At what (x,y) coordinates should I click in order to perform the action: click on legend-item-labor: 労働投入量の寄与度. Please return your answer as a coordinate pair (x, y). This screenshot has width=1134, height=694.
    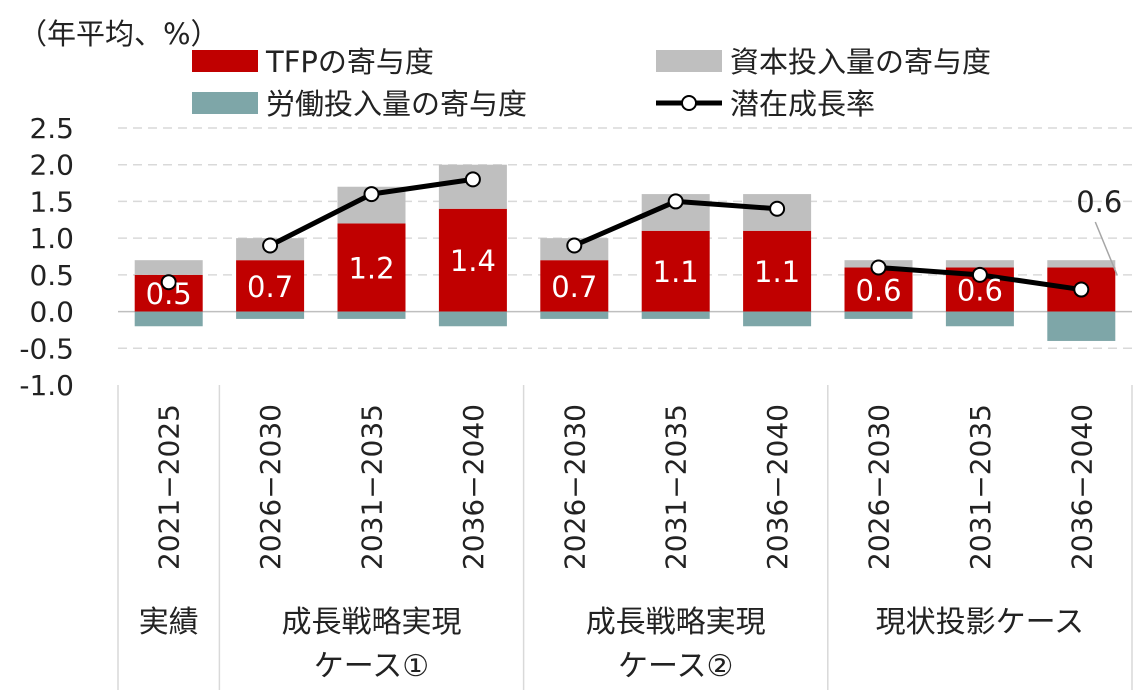
    Looking at the image, I should click on (359, 104).